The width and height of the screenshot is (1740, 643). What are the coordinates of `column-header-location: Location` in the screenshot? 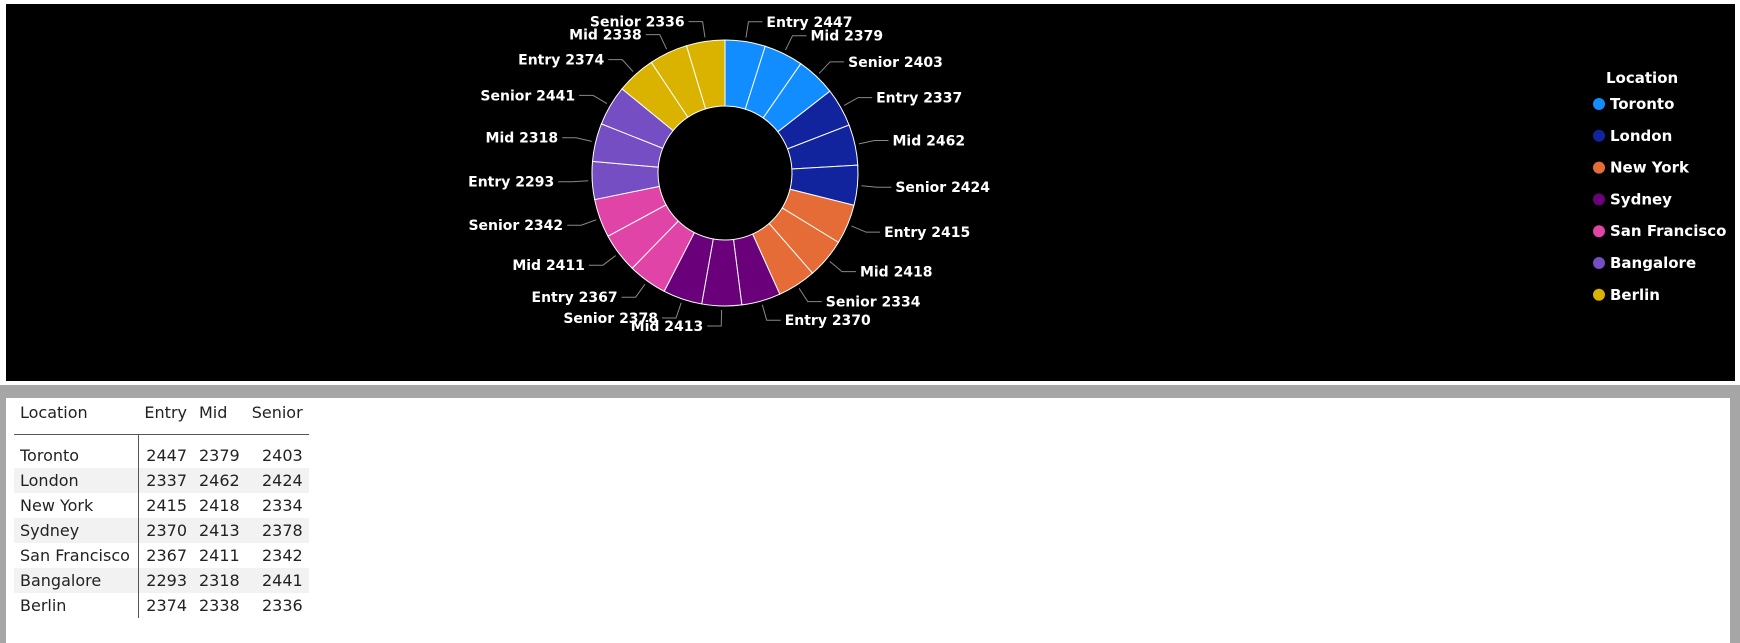 It's located at (76, 416).